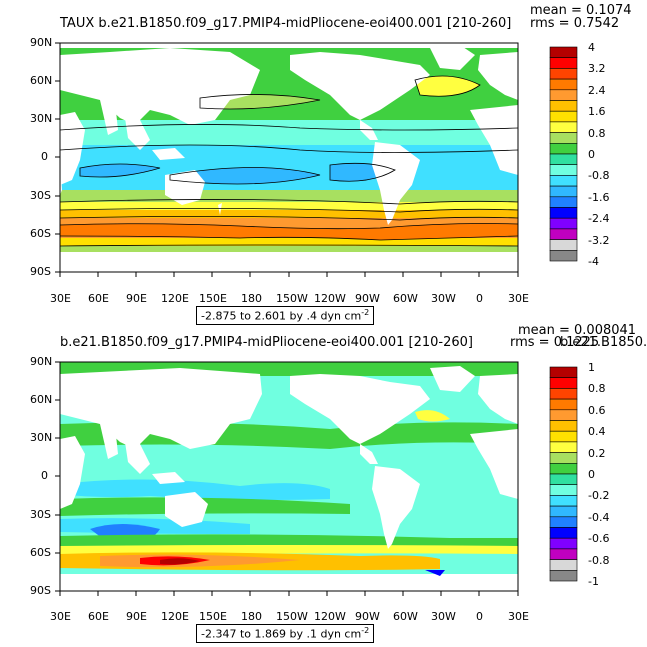 This screenshot has height=647, width=647. What do you see at coordinates (597, 90) in the screenshot?
I see `colorbar-label: 2.4` at bounding box center [597, 90].